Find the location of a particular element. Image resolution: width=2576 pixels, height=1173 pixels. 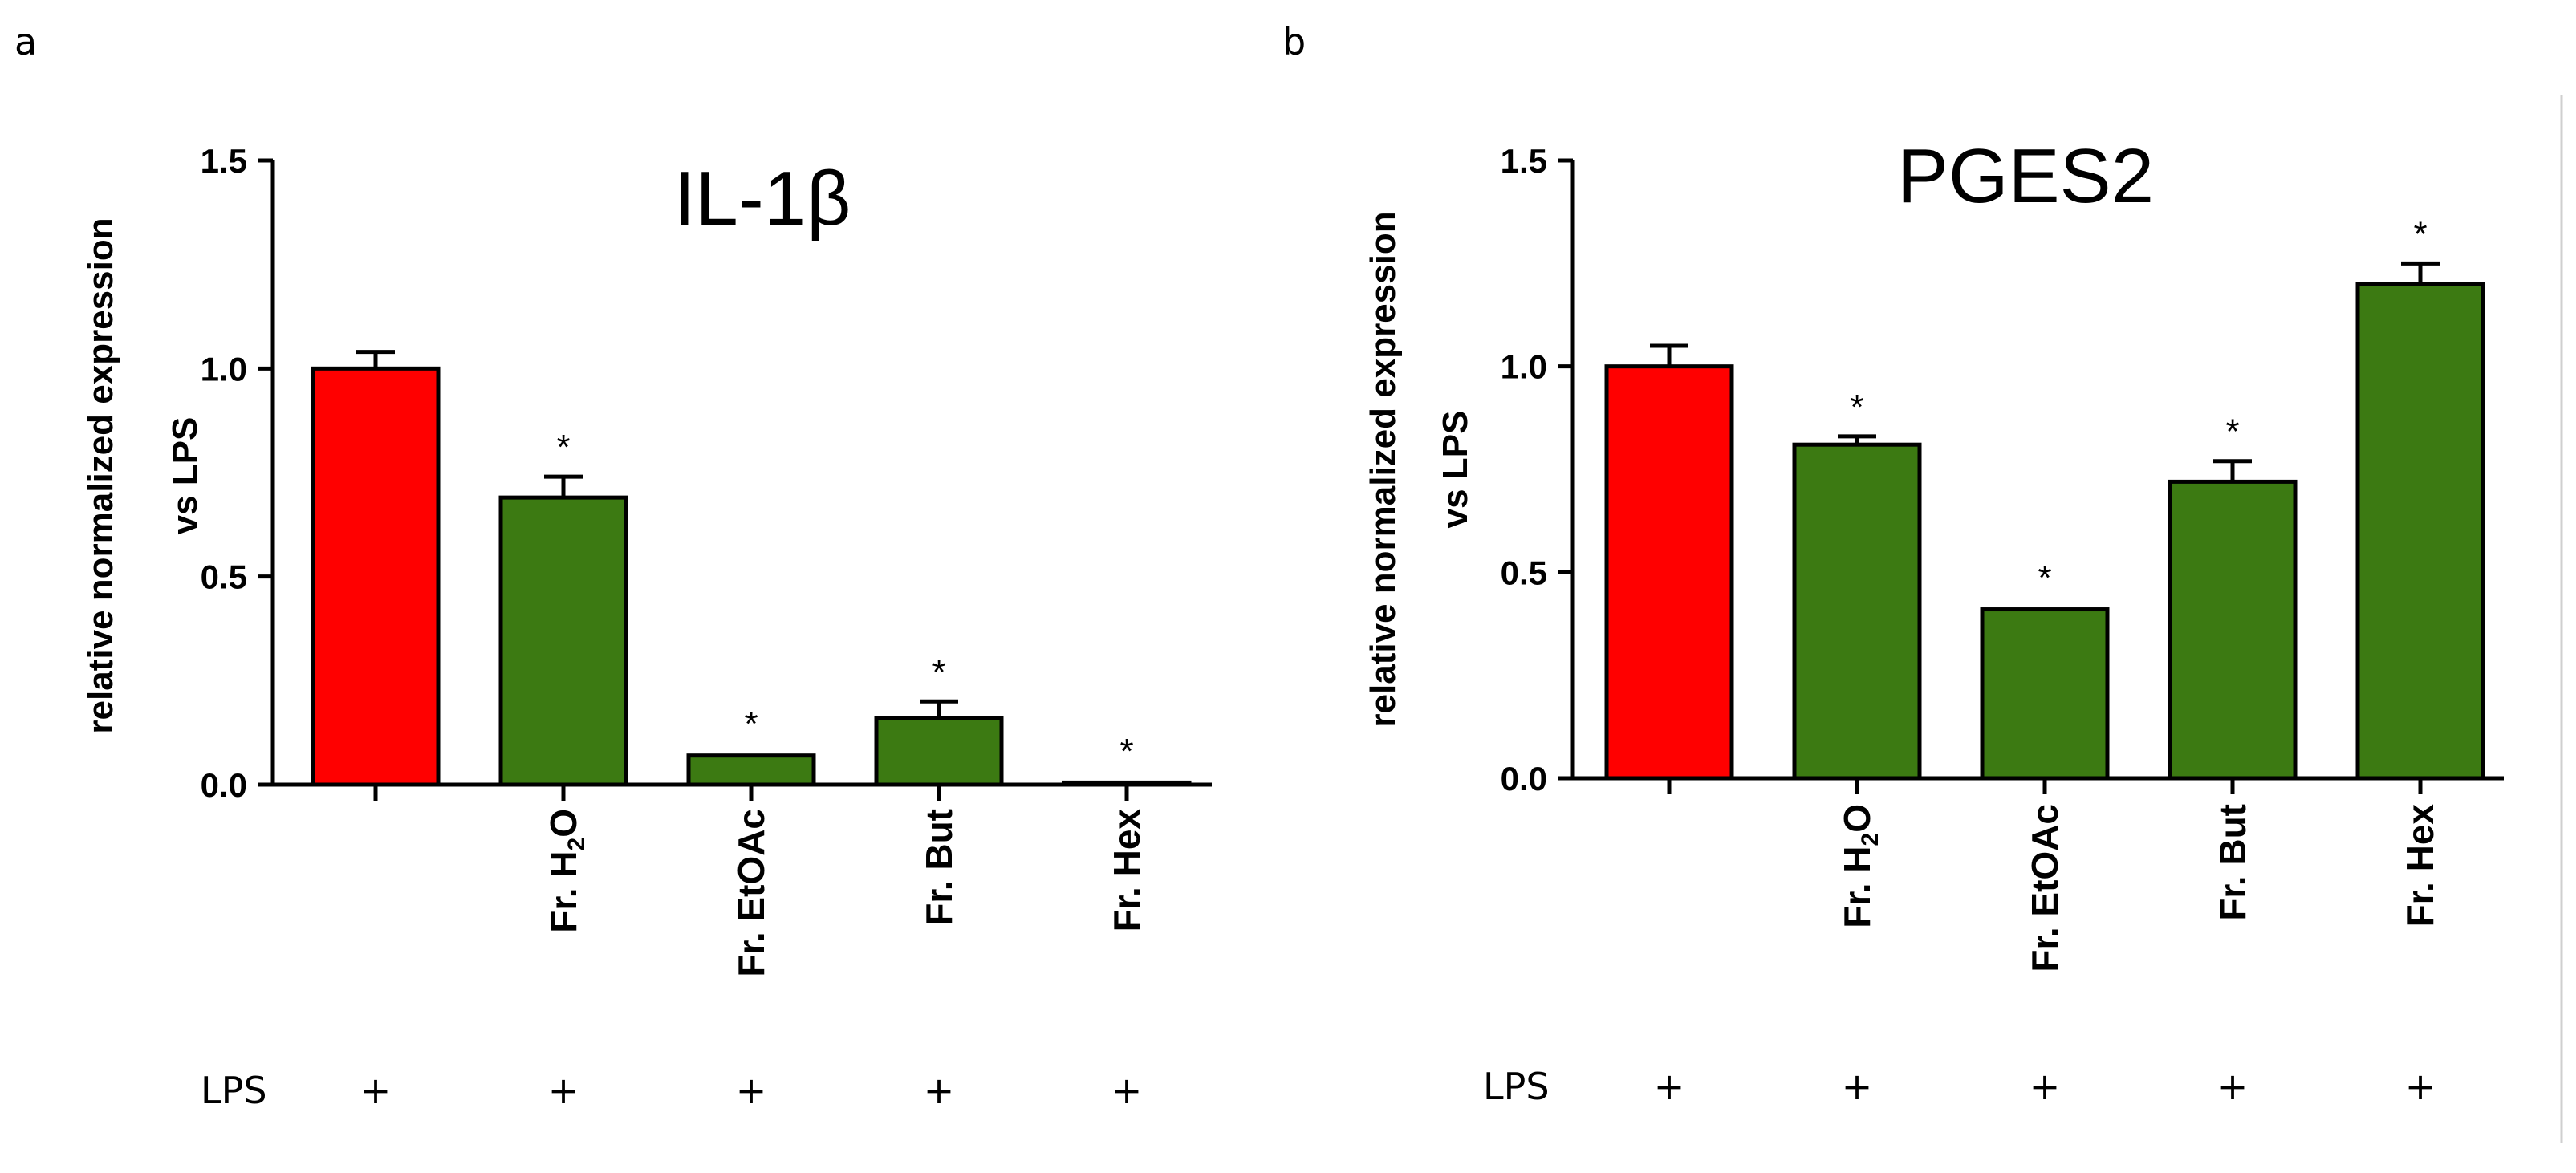

chart-title: PGES2 is located at coordinates (2025, 176).